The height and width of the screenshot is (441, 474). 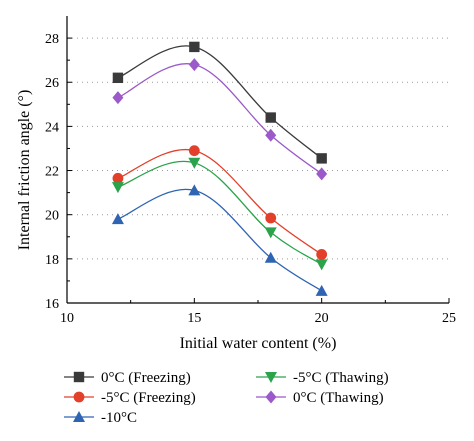 What do you see at coordinates (194, 318) in the screenshot?
I see `x-tick-label-15: 15` at bounding box center [194, 318].